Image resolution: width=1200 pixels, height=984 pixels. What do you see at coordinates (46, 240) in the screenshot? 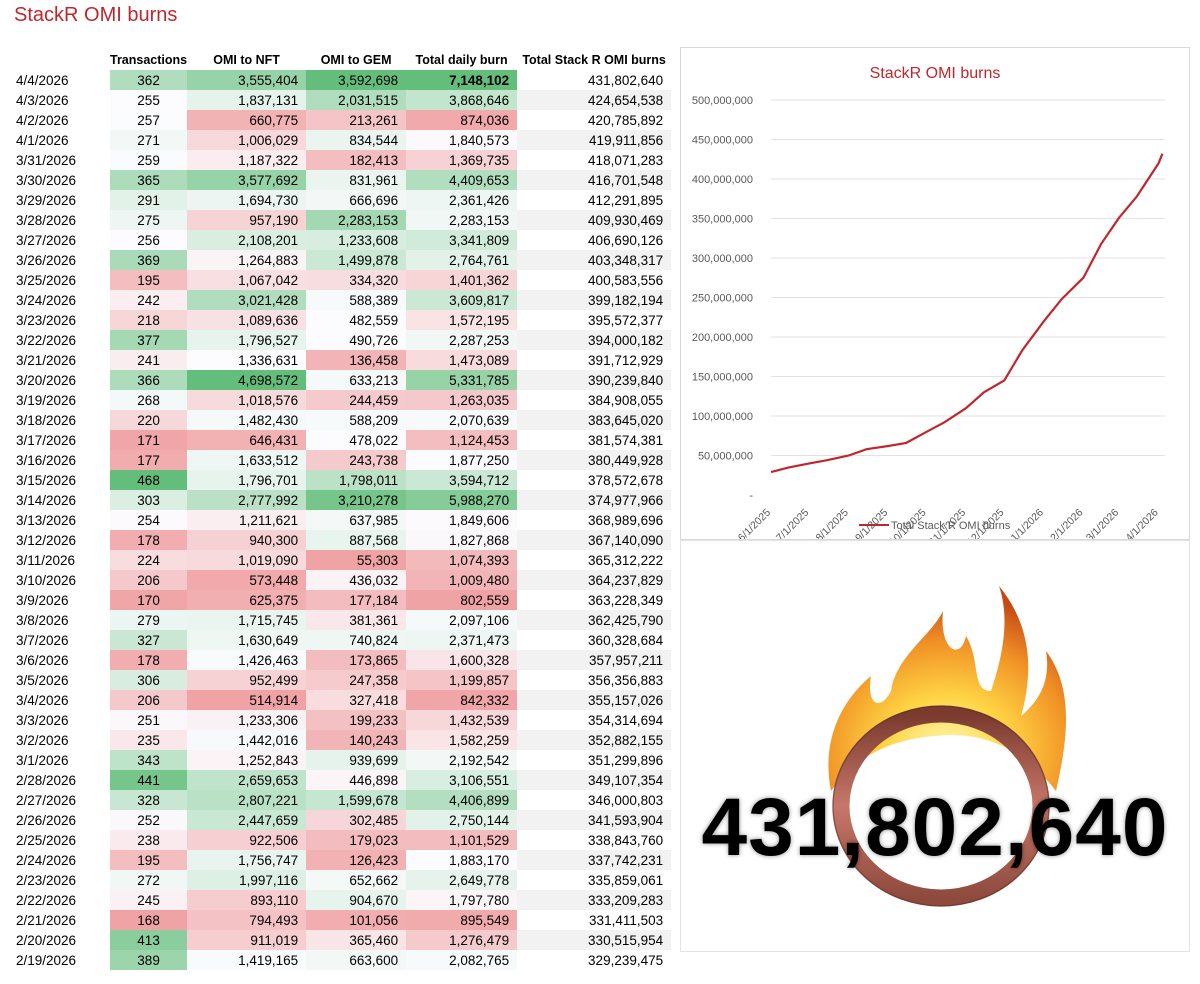
I see `cell-date: 3/27/2026` at bounding box center [46, 240].